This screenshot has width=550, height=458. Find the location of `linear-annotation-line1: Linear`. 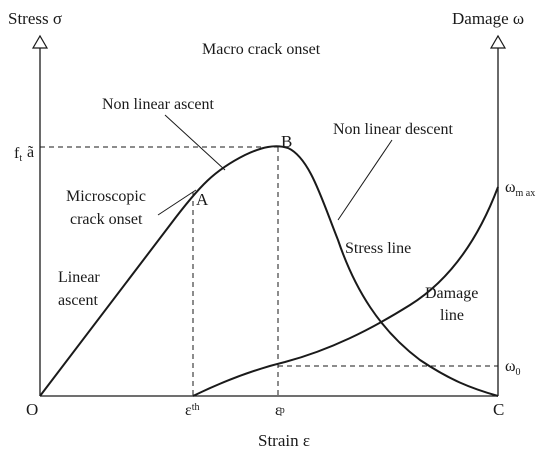

linear-annotation-line1: Linear is located at coordinates (79, 277).